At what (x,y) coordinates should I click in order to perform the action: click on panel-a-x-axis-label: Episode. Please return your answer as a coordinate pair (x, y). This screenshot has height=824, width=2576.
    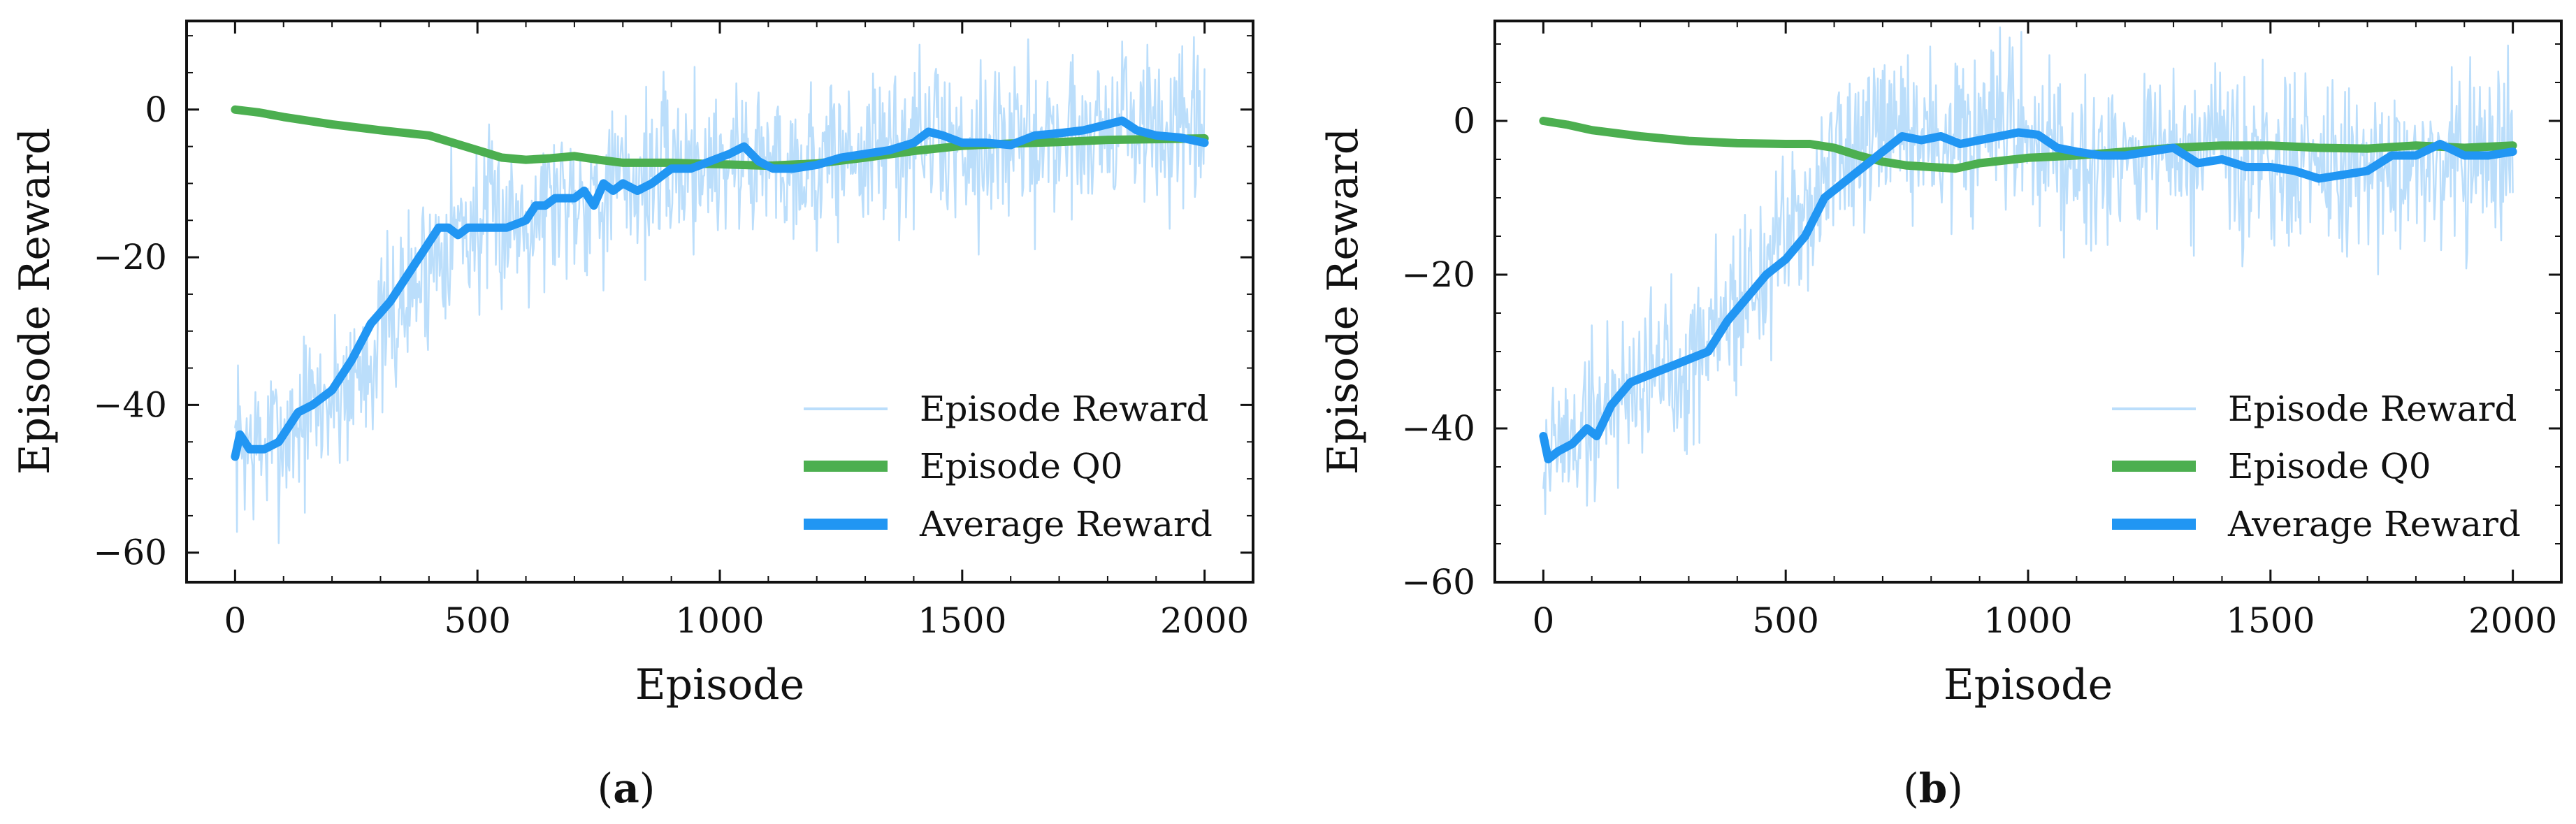
    Looking at the image, I should click on (719, 684).